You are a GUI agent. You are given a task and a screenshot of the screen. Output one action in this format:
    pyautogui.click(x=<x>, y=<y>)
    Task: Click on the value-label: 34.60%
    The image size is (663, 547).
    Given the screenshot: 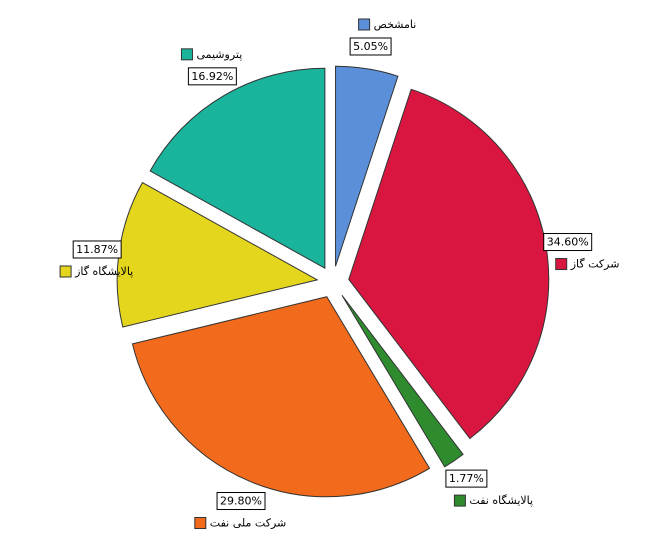 What is the action you would take?
    pyautogui.click(x=568, y=242)
    